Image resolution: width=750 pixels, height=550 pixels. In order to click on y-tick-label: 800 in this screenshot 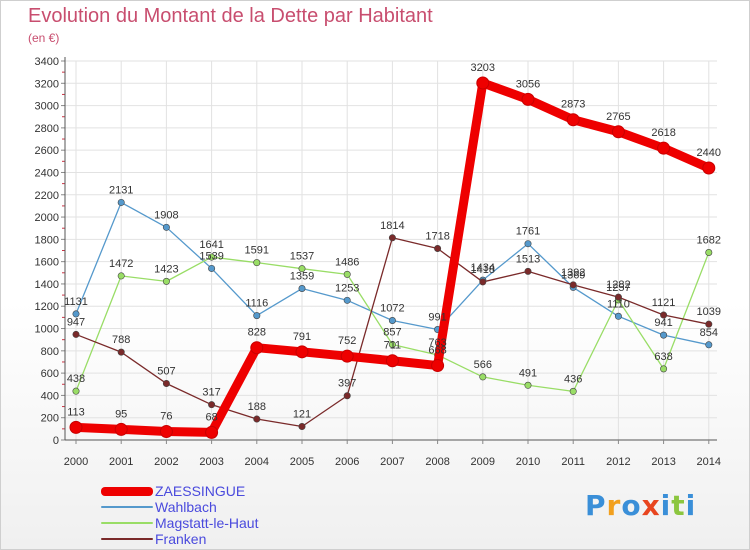, I will do `click(50, 352)`.